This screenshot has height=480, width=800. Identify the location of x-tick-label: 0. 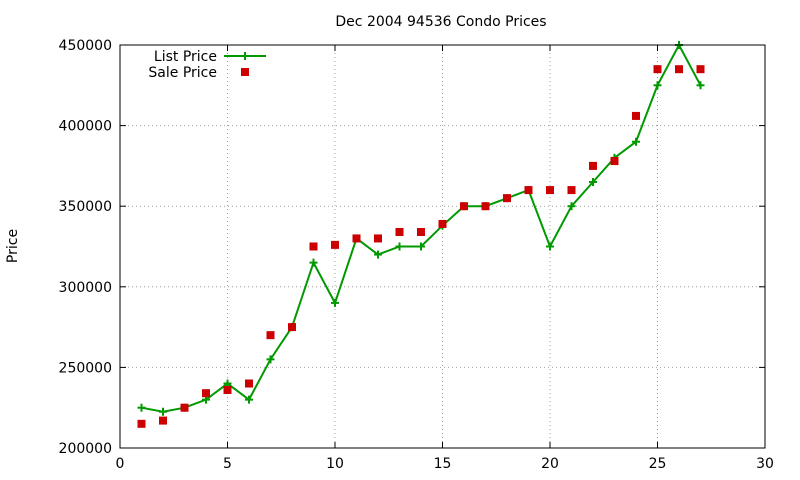
(120, 464).